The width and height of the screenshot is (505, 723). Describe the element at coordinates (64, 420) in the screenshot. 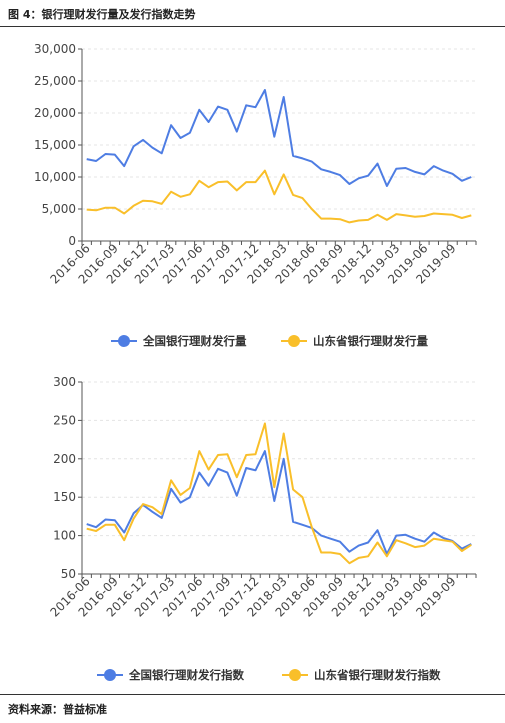

I see `c2-y-tick-label-4: 250` at that location.